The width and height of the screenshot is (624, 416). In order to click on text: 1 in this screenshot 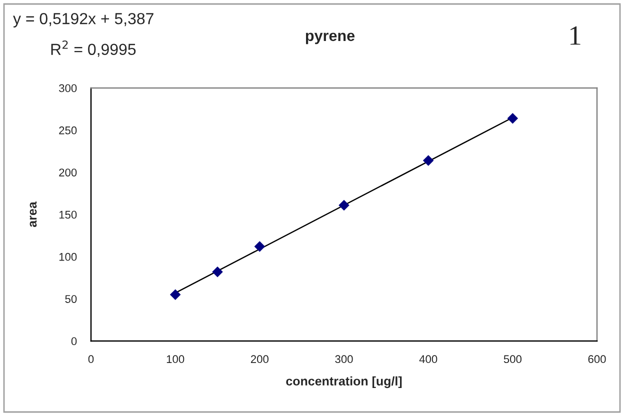, I will do `click(575, 35)`.